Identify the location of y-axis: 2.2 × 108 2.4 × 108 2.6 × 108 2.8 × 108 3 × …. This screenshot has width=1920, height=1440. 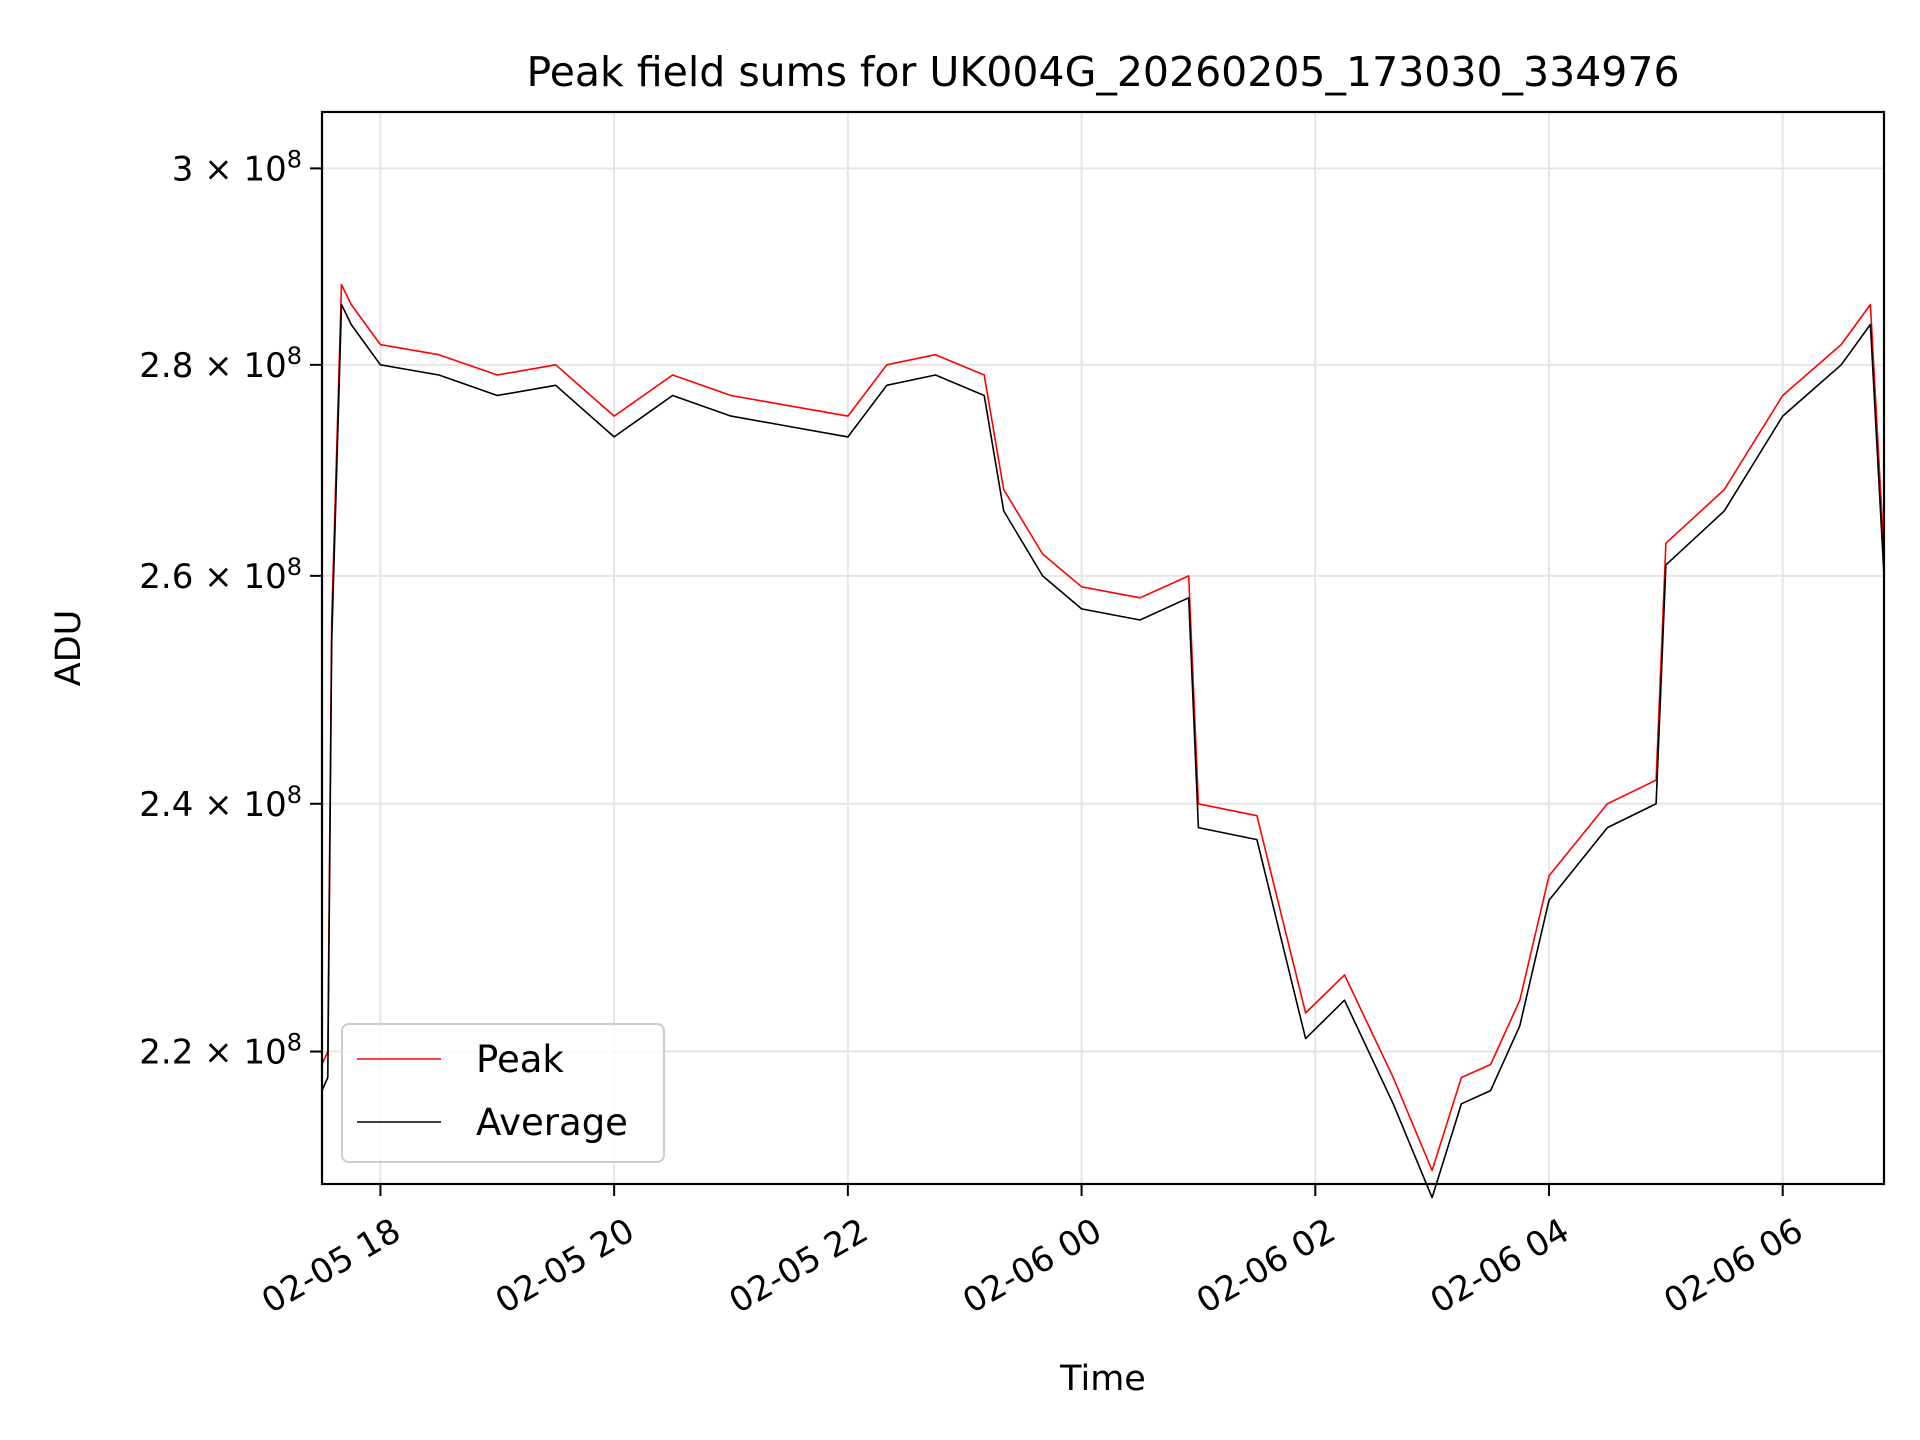
(230, 609).